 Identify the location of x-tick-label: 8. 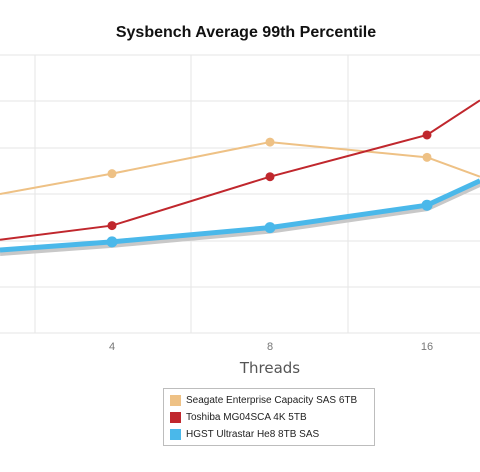
(270, 347).